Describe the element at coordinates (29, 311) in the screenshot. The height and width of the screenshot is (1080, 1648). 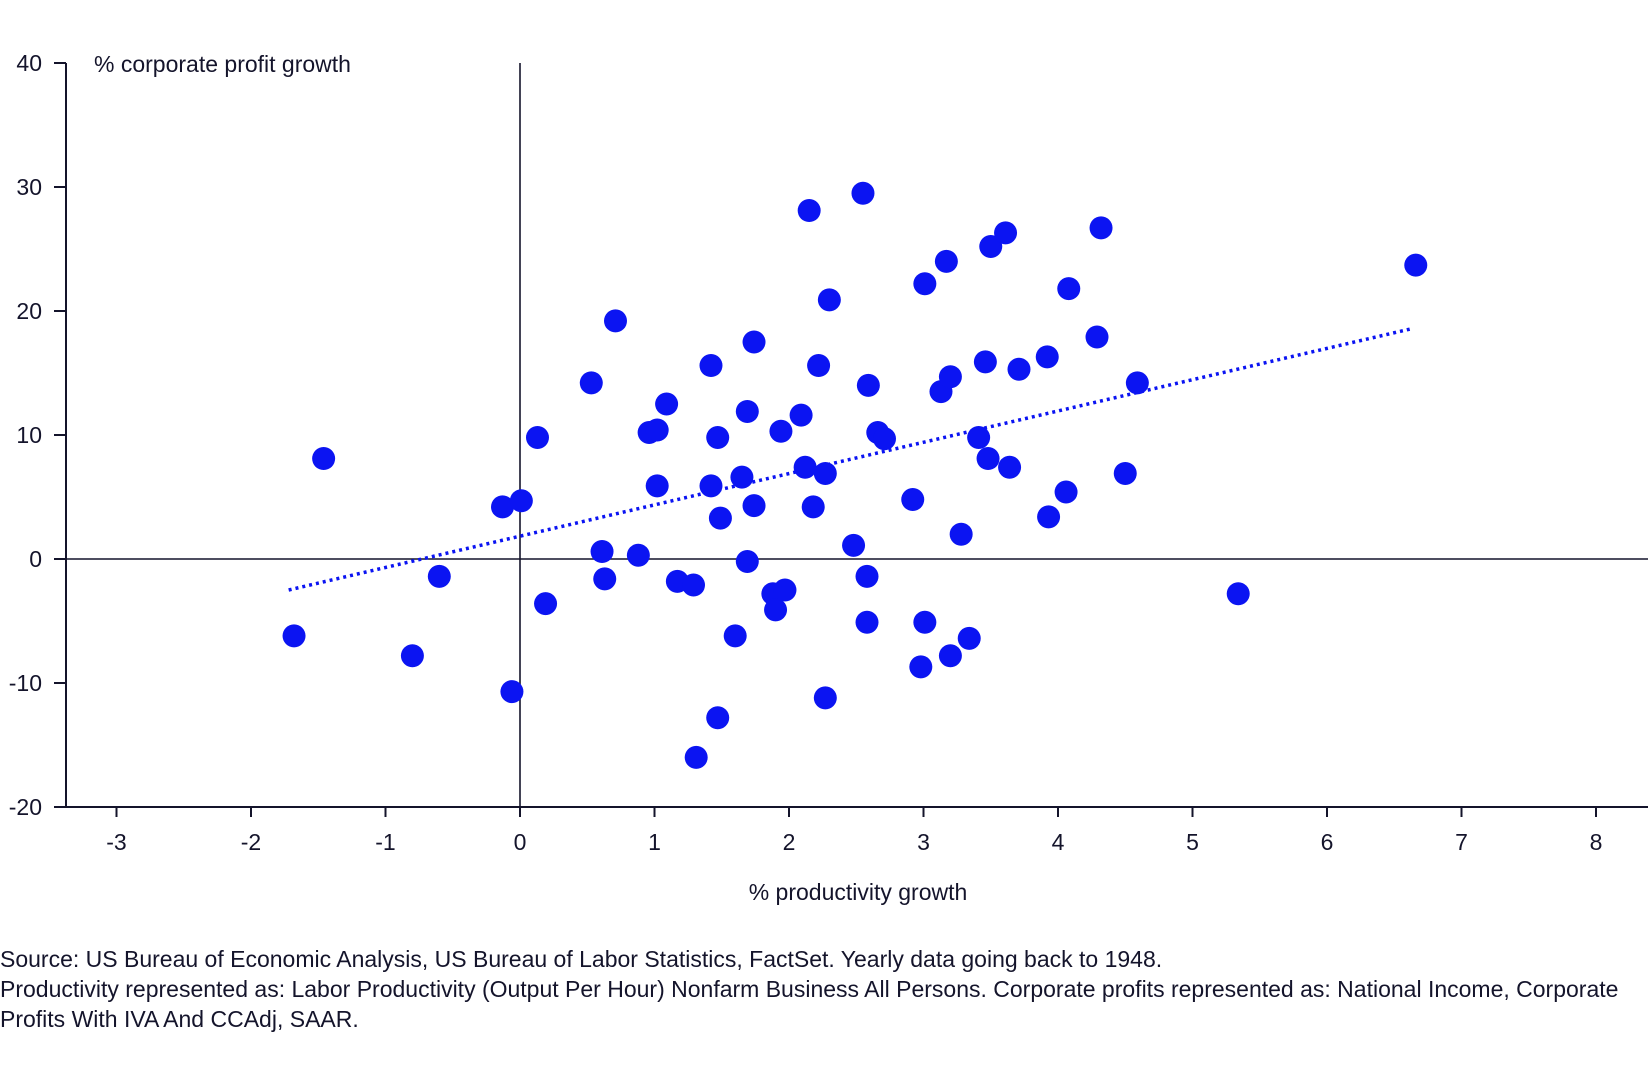
I see `y-tick-label: 20` at that location.